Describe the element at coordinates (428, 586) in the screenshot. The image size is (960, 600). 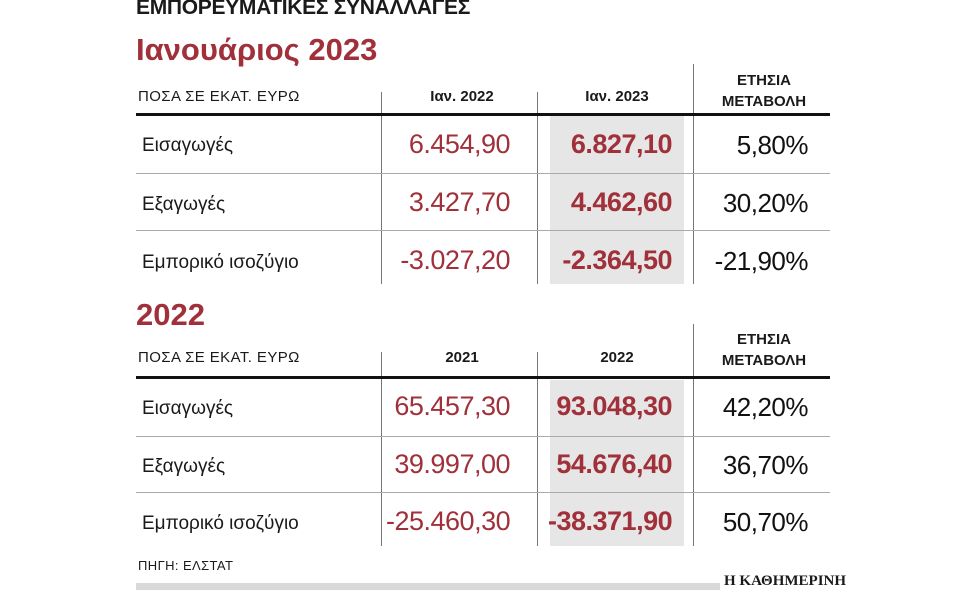
I see `footer-bar` at that location.